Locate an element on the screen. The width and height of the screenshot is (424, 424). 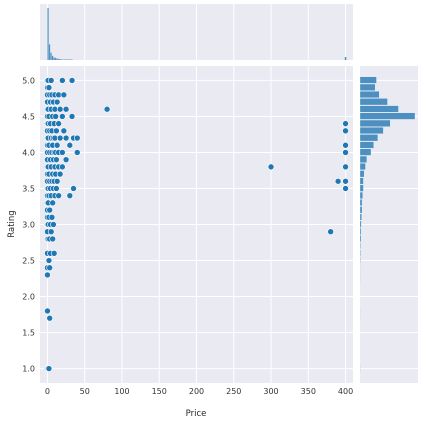
right-marginal-histogram is located at coordinates (387, 224).